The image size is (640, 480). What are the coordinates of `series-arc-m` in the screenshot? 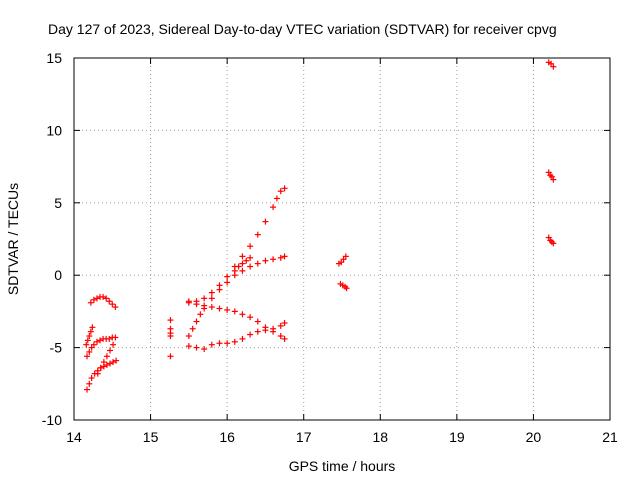 It's located at (343, 286).